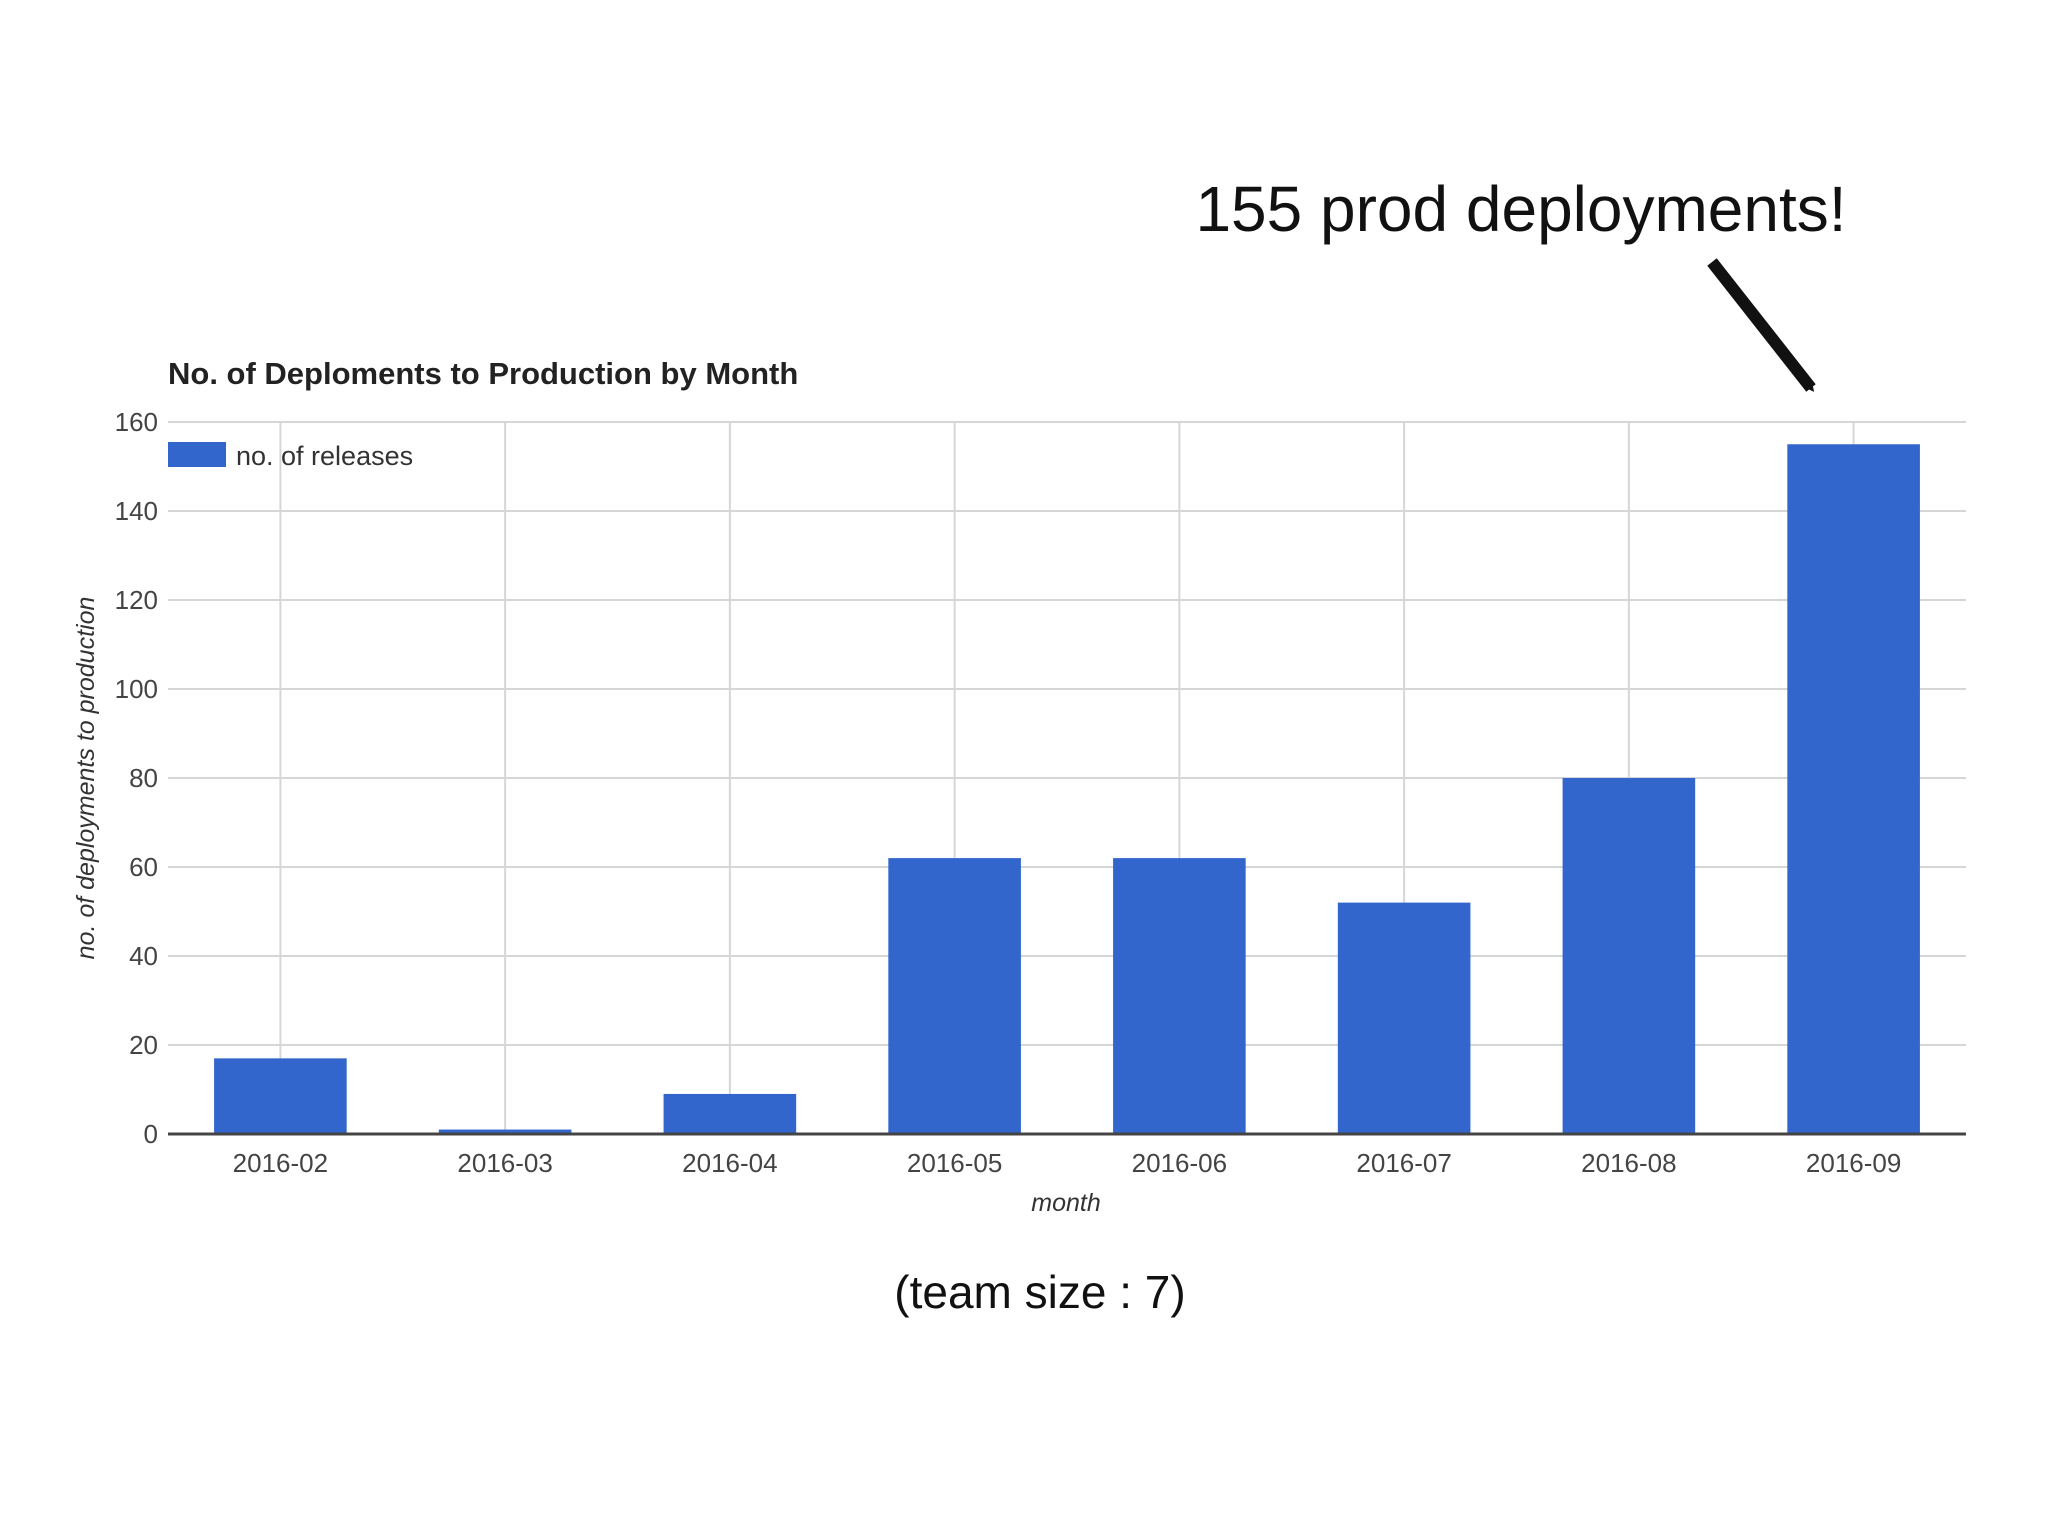 Image resolution: width=2048 pixels, height=1536 pixels. Describe the element at coordinates (1761, 325) in the screenshot. I see `annotation-arrow` at that location.